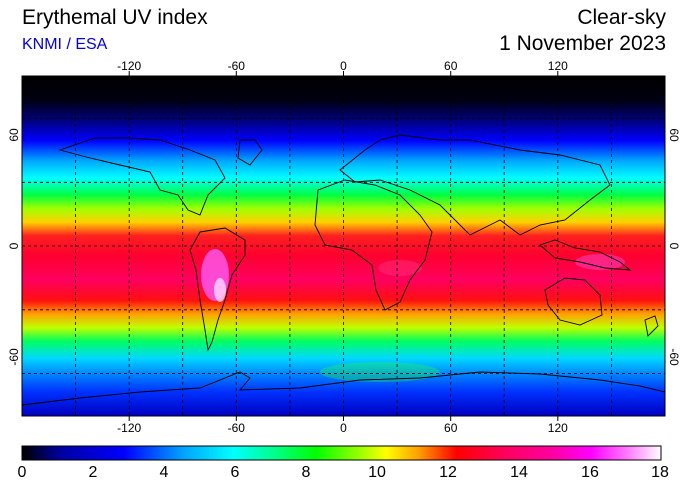 The image size is (688, 490). What do you see at coordinates (558, 66) in the screenshot?
I see `lon-label-top: 120` at bounding box center [558, 66].